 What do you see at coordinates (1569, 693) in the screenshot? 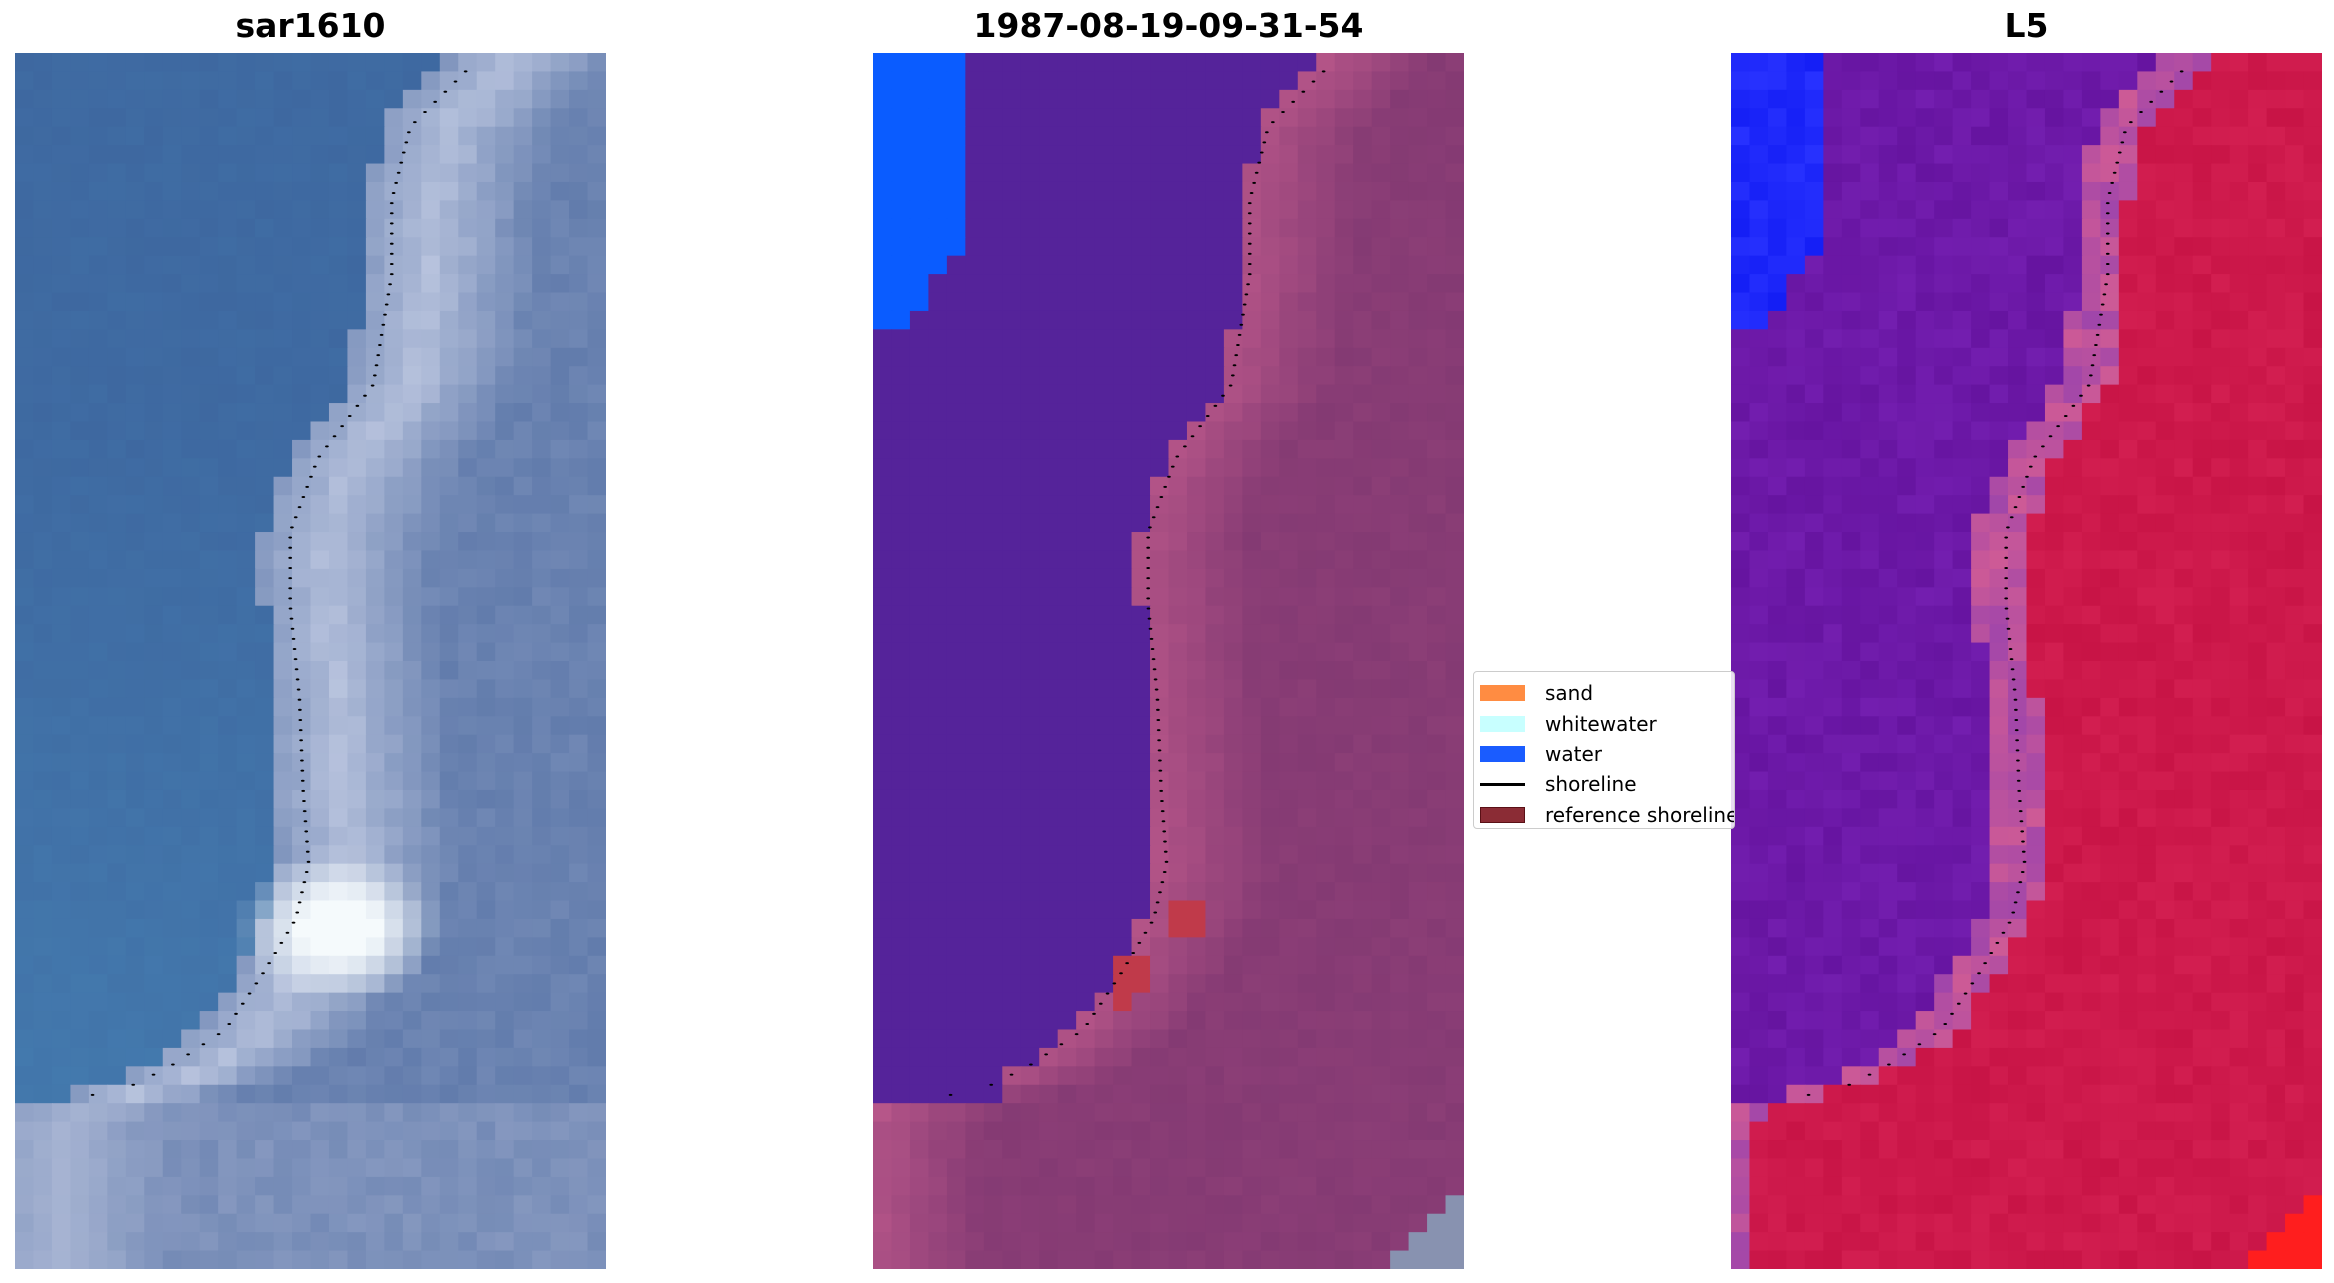
I see `legend-label-sand: sand` at bounding box center [1569, 693].